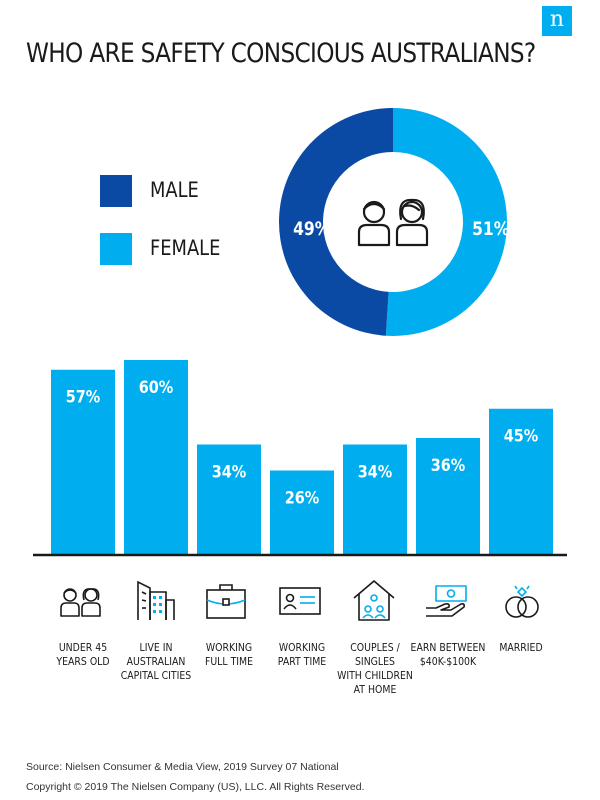 The image size is (600, 800). What do you see at coordinates (522, 601) in the screenshot?
I see `wedding-rings-icon` at bounding box center [522, 601].